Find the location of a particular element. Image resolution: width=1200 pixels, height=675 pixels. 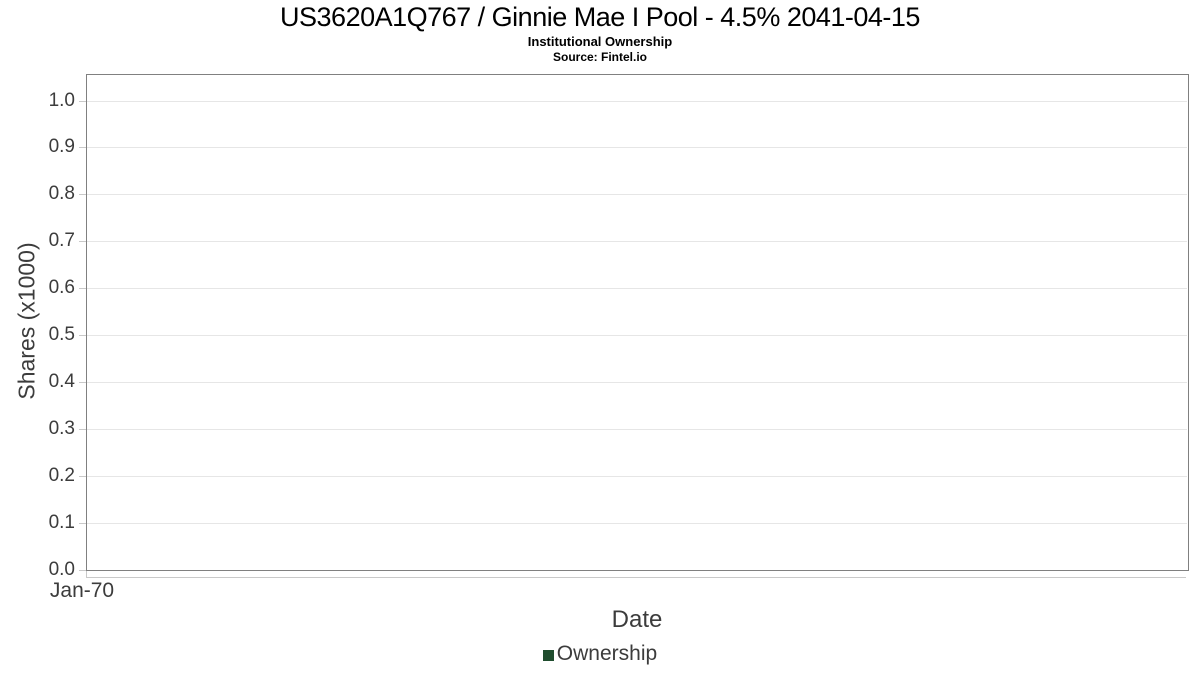

y-axis-tick-0.1 is located at coordinates (82, 523).